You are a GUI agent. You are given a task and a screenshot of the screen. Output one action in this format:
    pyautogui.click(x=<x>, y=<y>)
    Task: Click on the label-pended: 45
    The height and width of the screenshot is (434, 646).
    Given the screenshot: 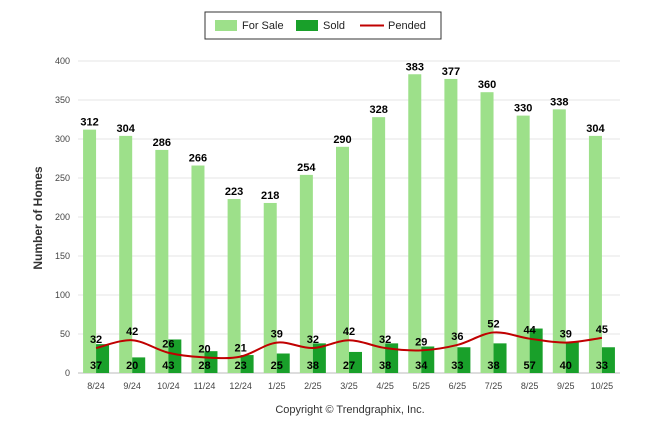 What is the action you would take?
    pyautogui.click(x=602, y=330)
    